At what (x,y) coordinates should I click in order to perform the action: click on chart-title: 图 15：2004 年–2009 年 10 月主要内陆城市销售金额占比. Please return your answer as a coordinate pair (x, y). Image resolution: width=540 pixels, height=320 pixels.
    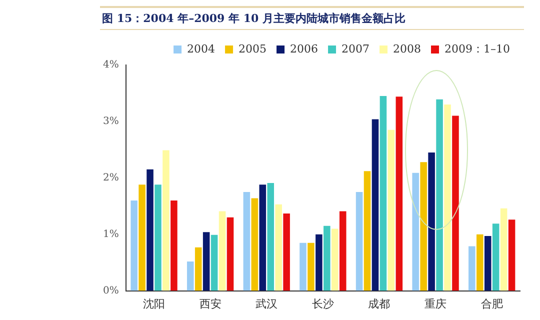
    Looking at the image, I should click on (312, 18).